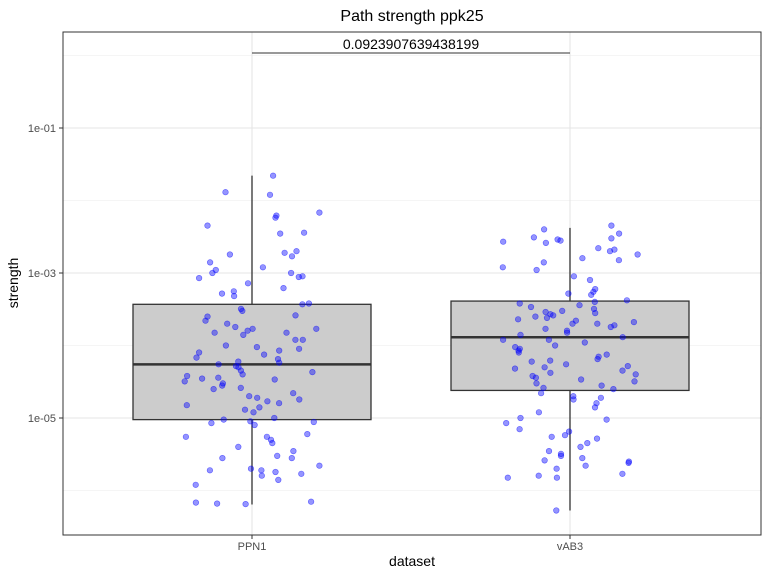  I want to click on y-axis: 1e-01 1e-03 1e-05, so click(45, 274).